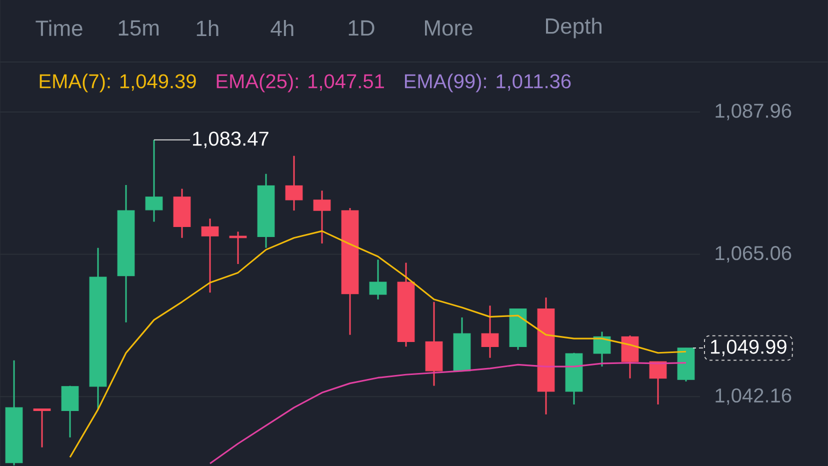 The height and width of the screenshot is (466, 828). I want to click on text: Time, so click(59, 28).